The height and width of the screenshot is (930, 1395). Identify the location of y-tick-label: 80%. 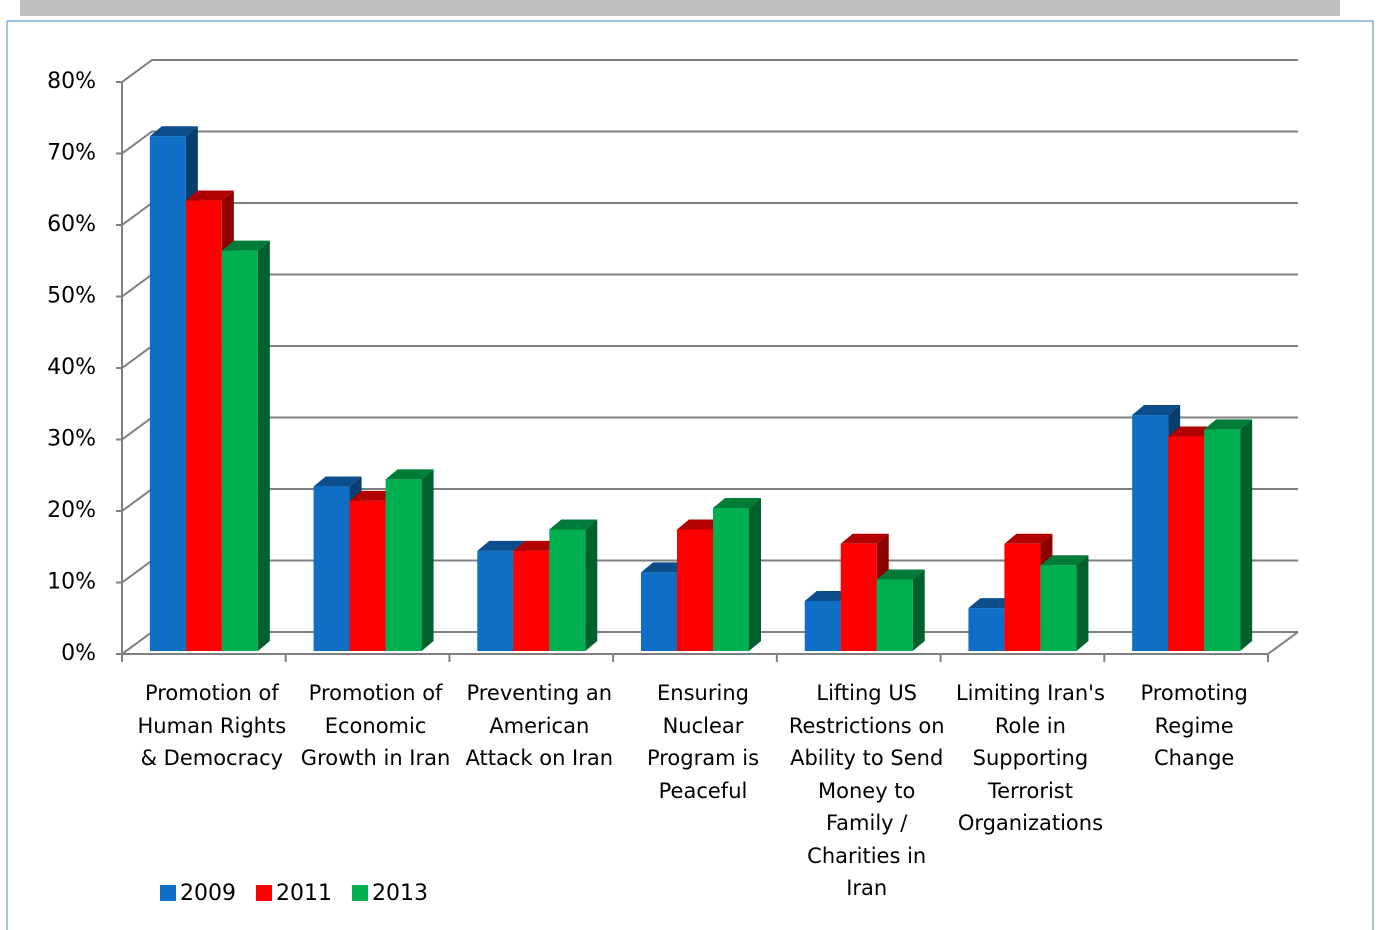
(71, 81).